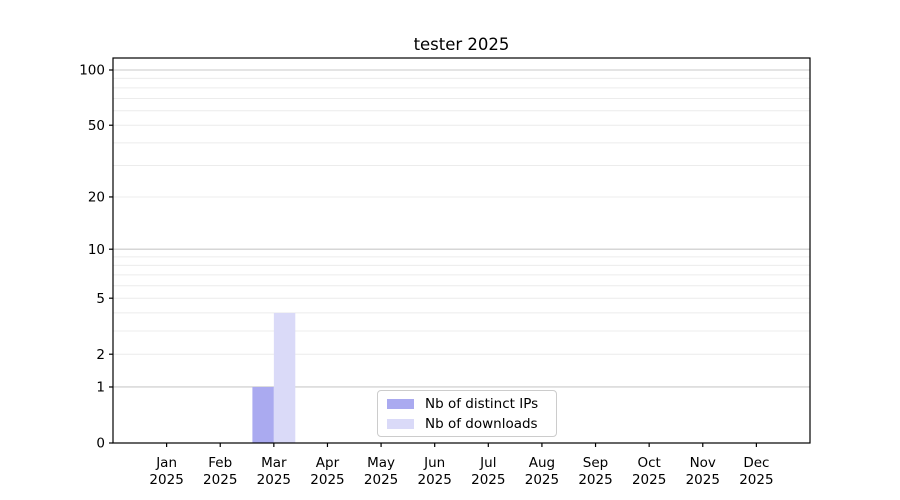  What do you see at coordinates (100, 299) in the screenshot?
I see `y-tick-label: 5` at bounding box center [100, 299].